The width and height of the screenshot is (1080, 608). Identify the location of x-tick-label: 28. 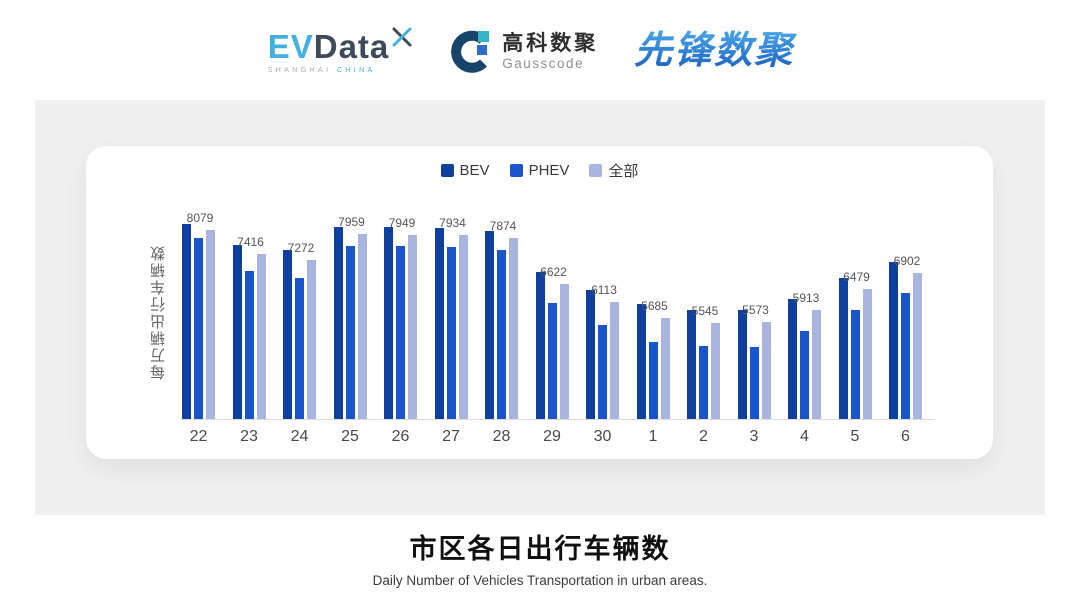
(501, 436).